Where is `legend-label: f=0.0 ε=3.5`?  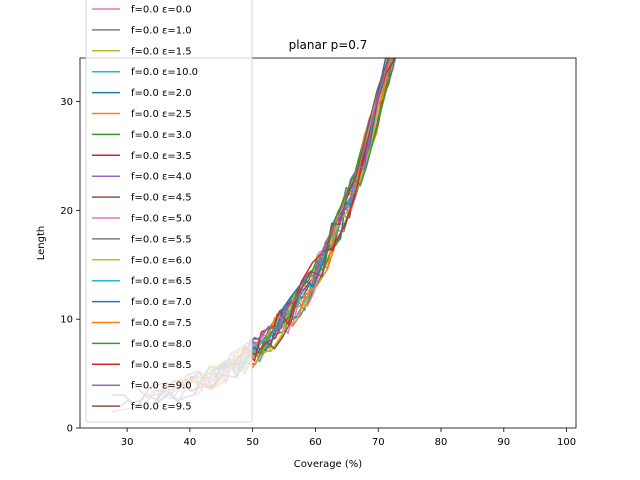 legend-label: f=0.0 ε=3.5 is located at coordinates (161, 156).